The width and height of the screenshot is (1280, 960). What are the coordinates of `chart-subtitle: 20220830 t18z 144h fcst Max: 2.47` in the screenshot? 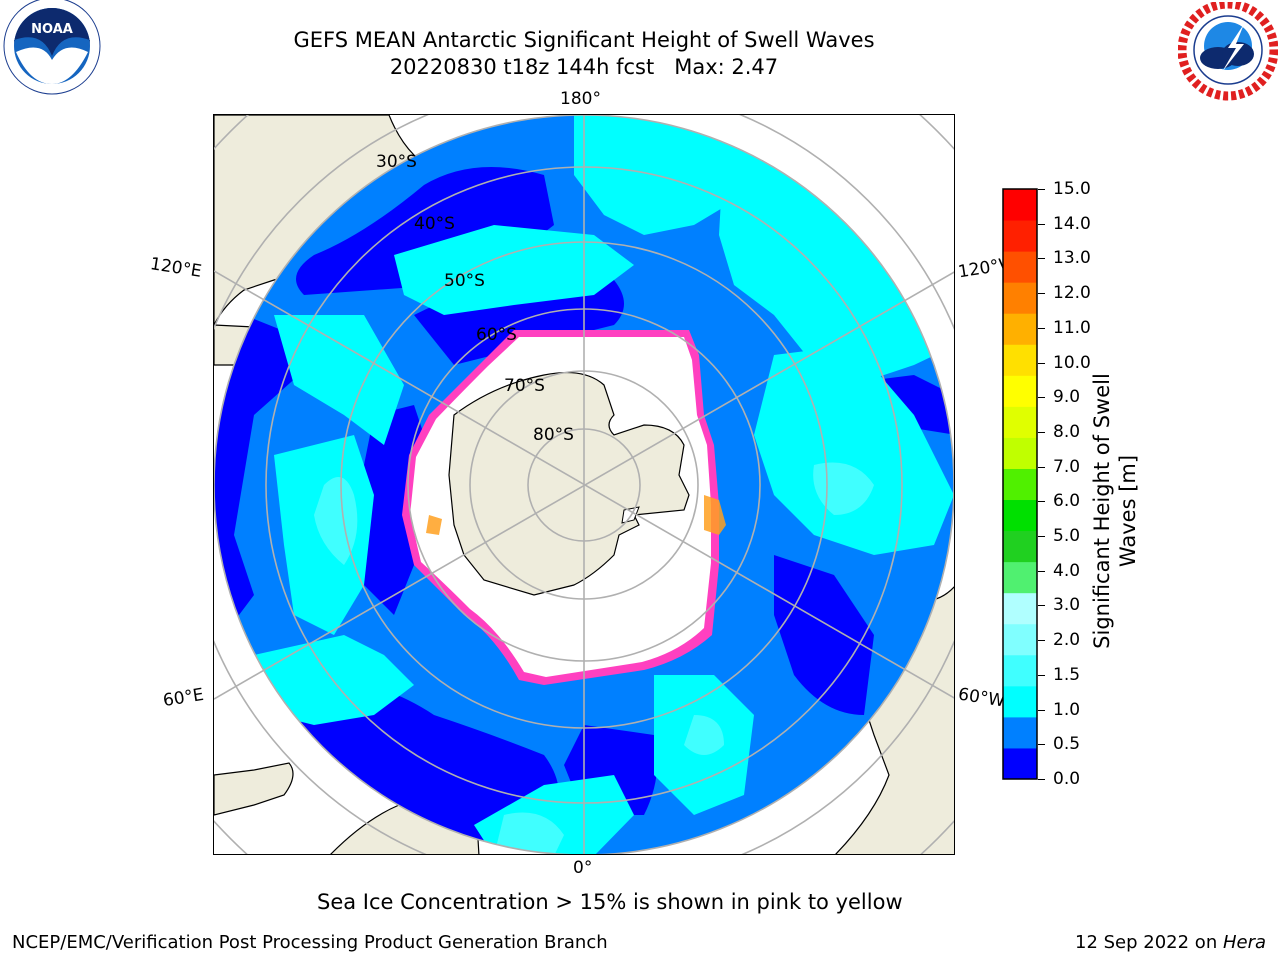 It's located at (584, 67).